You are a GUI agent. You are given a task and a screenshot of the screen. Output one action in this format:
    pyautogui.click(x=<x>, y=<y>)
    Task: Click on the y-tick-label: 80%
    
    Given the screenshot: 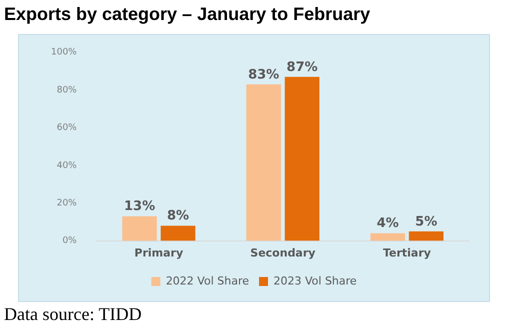 What is the action you would take?
    pyautogui.click(x=67, y=90)
    